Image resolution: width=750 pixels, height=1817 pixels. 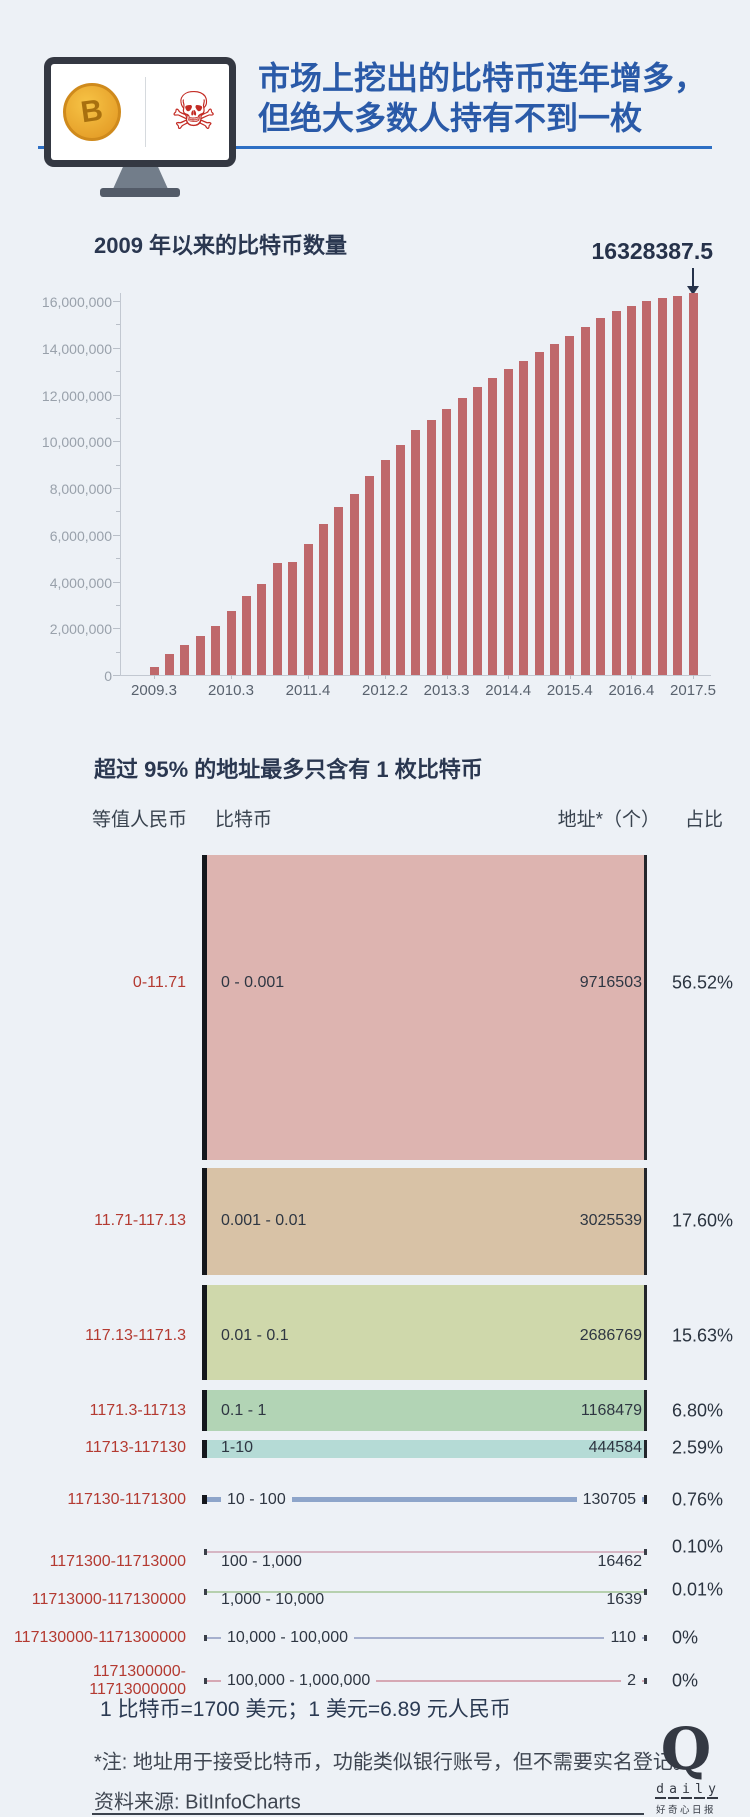 I want to click on distribution-title: 超过 95% 的地址最多只含有 1 枚比特币, so click(x=288, y=769).